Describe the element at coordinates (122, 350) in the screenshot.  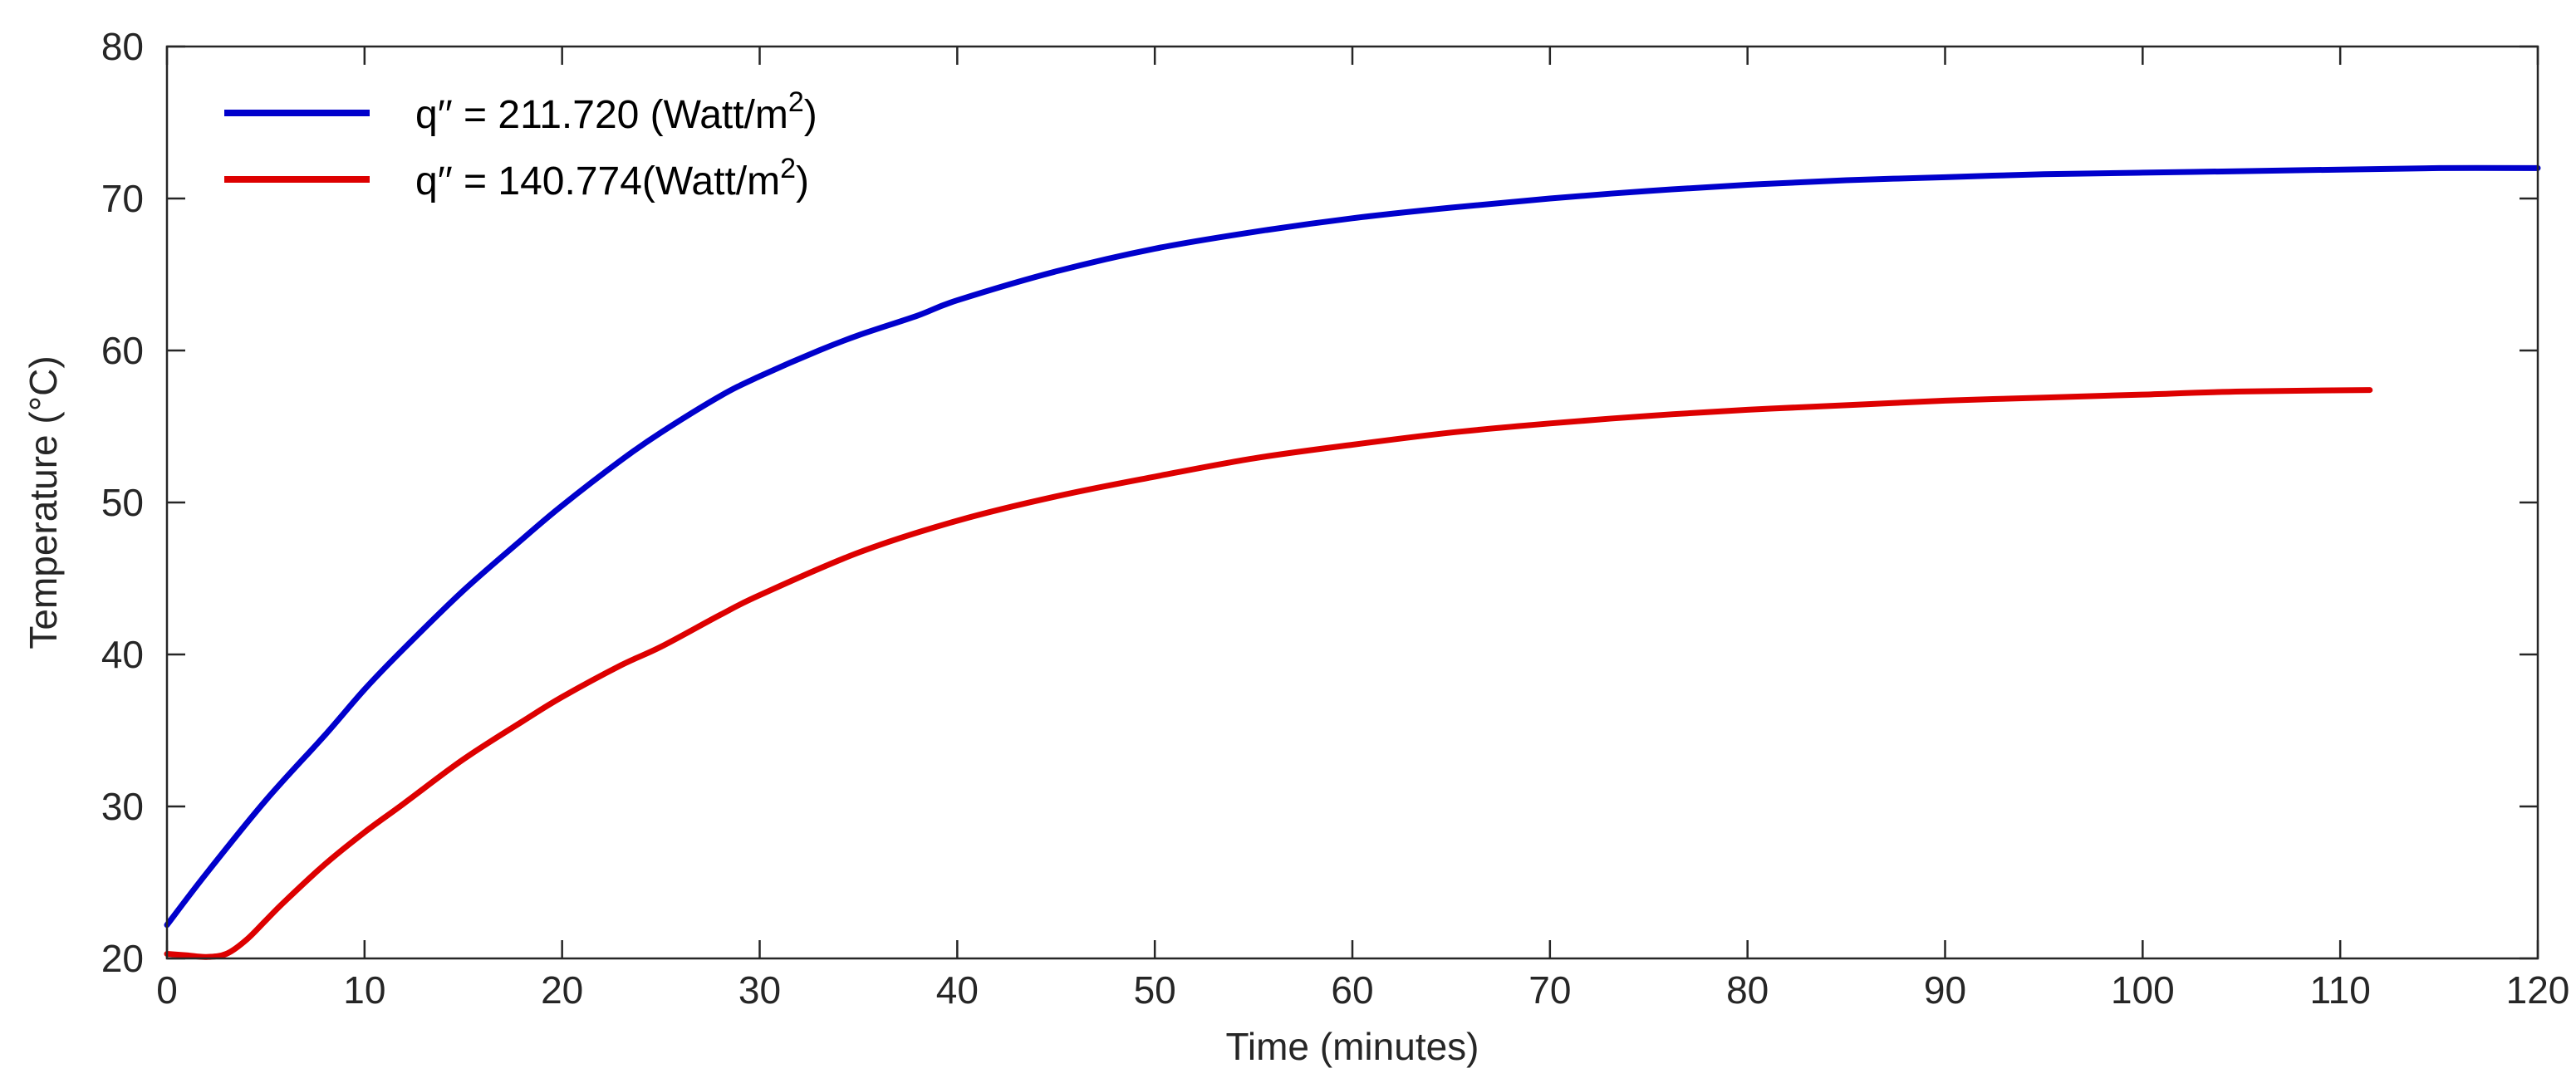
I see `y-tick-label: 60` at that location.